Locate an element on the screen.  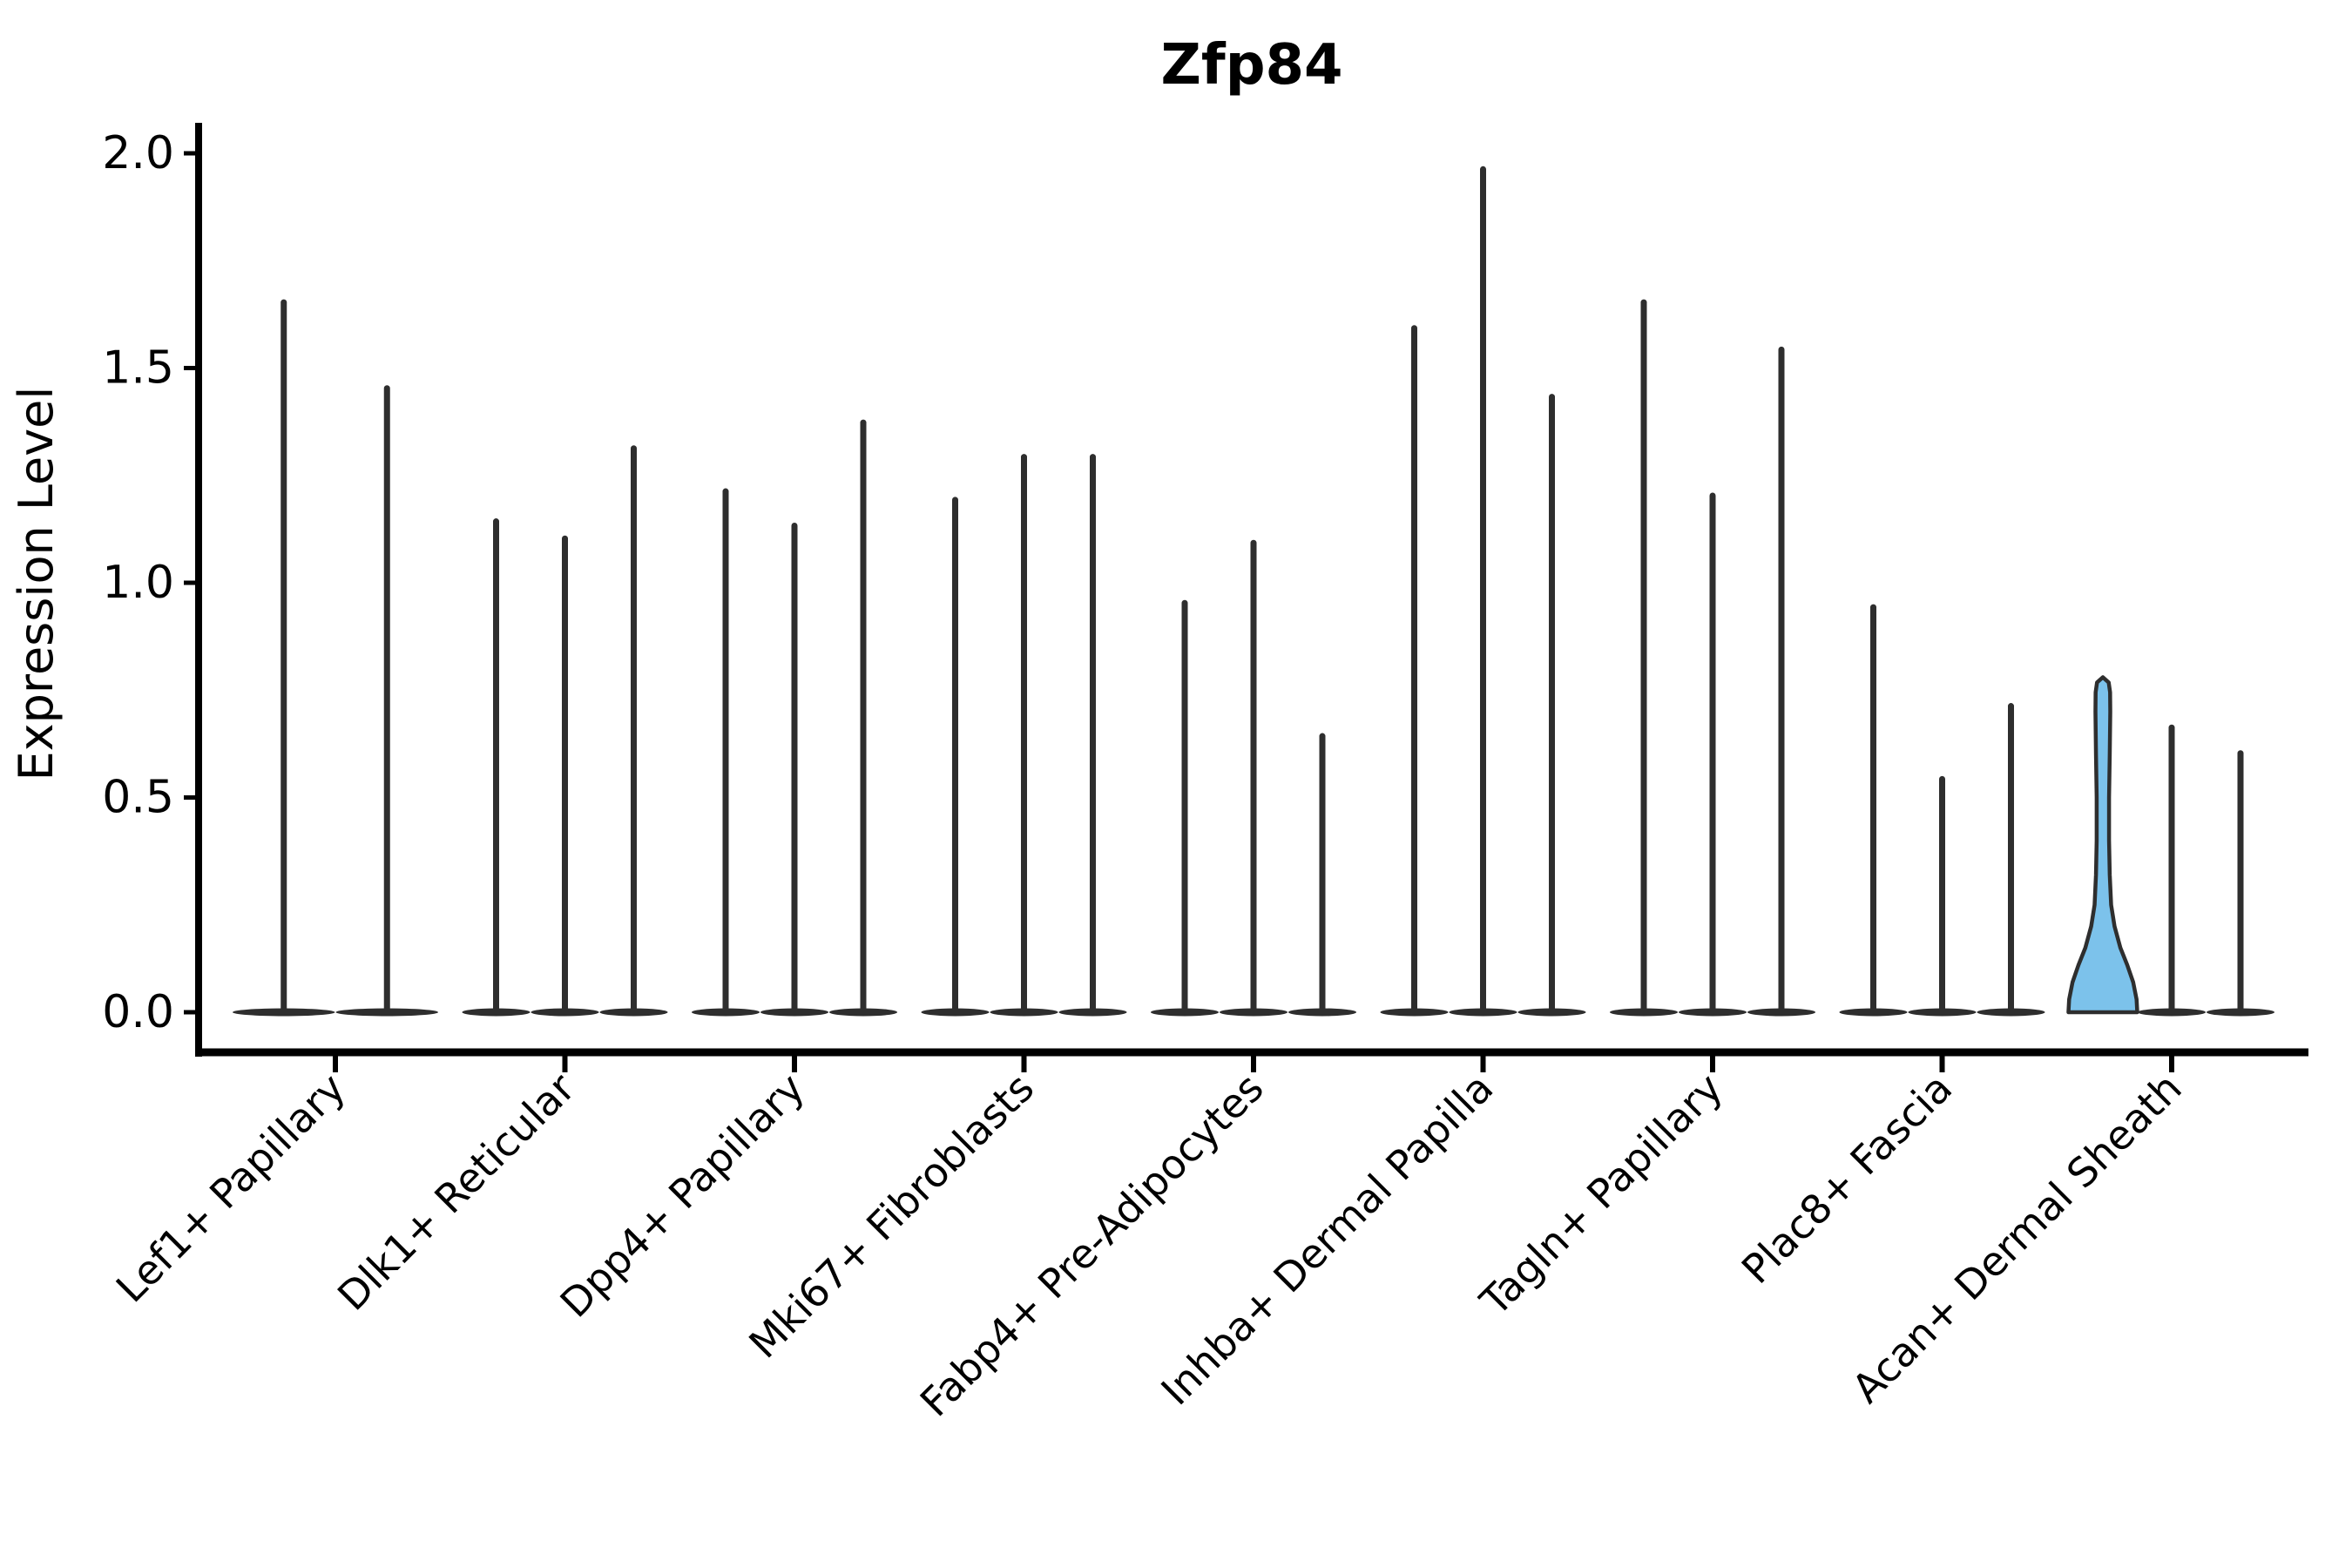
x-tick-label: Dlk1+ Reticular is located at coordinates (456, 1192).